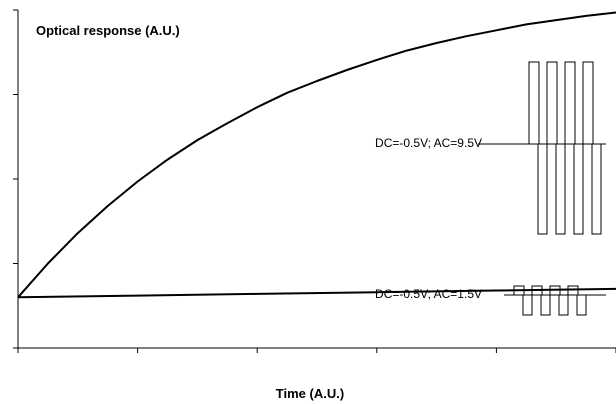 This screenshot has height=404, width=616. What do you see at coordinates (108, 30) in the screenshot?
I see `y-axis-label: Optical response (A.U.)` at bounding box center [108, 30].